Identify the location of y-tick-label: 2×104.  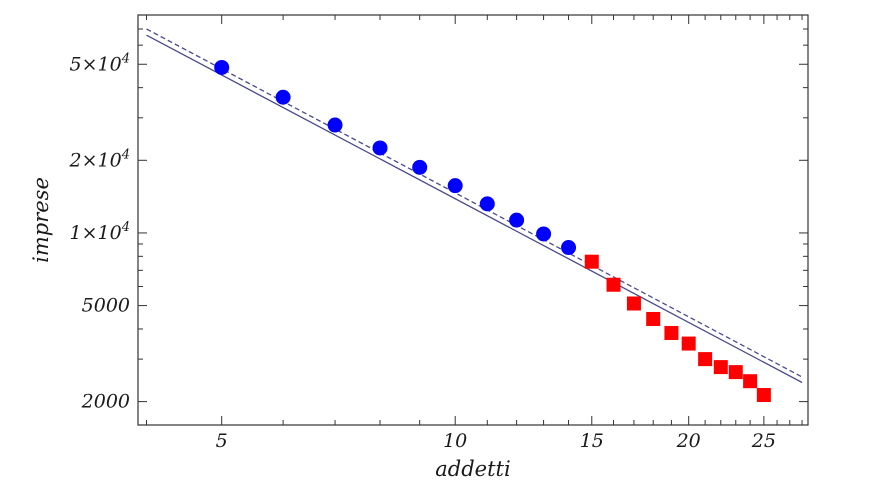
(99, 159).